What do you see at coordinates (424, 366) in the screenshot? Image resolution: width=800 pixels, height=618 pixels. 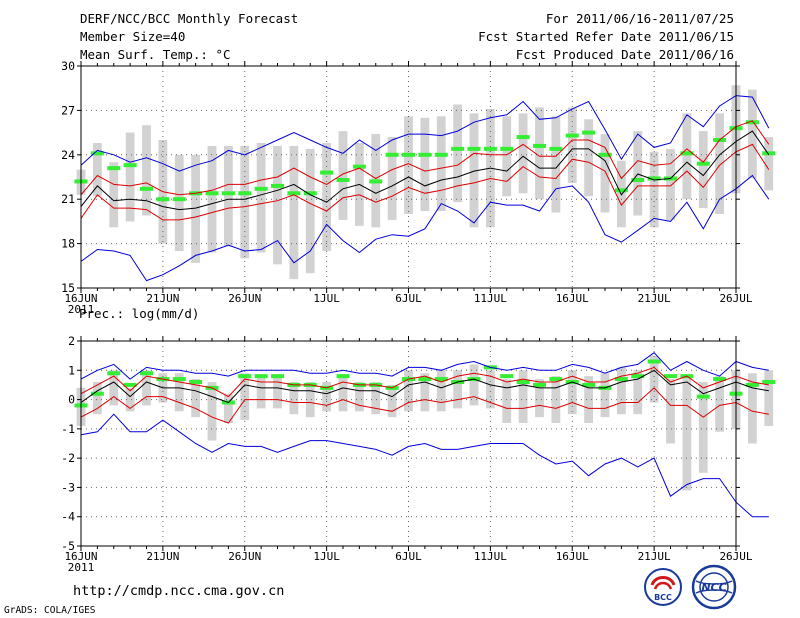 I see `precipitation-line-max` at bounding box center [424, 366].